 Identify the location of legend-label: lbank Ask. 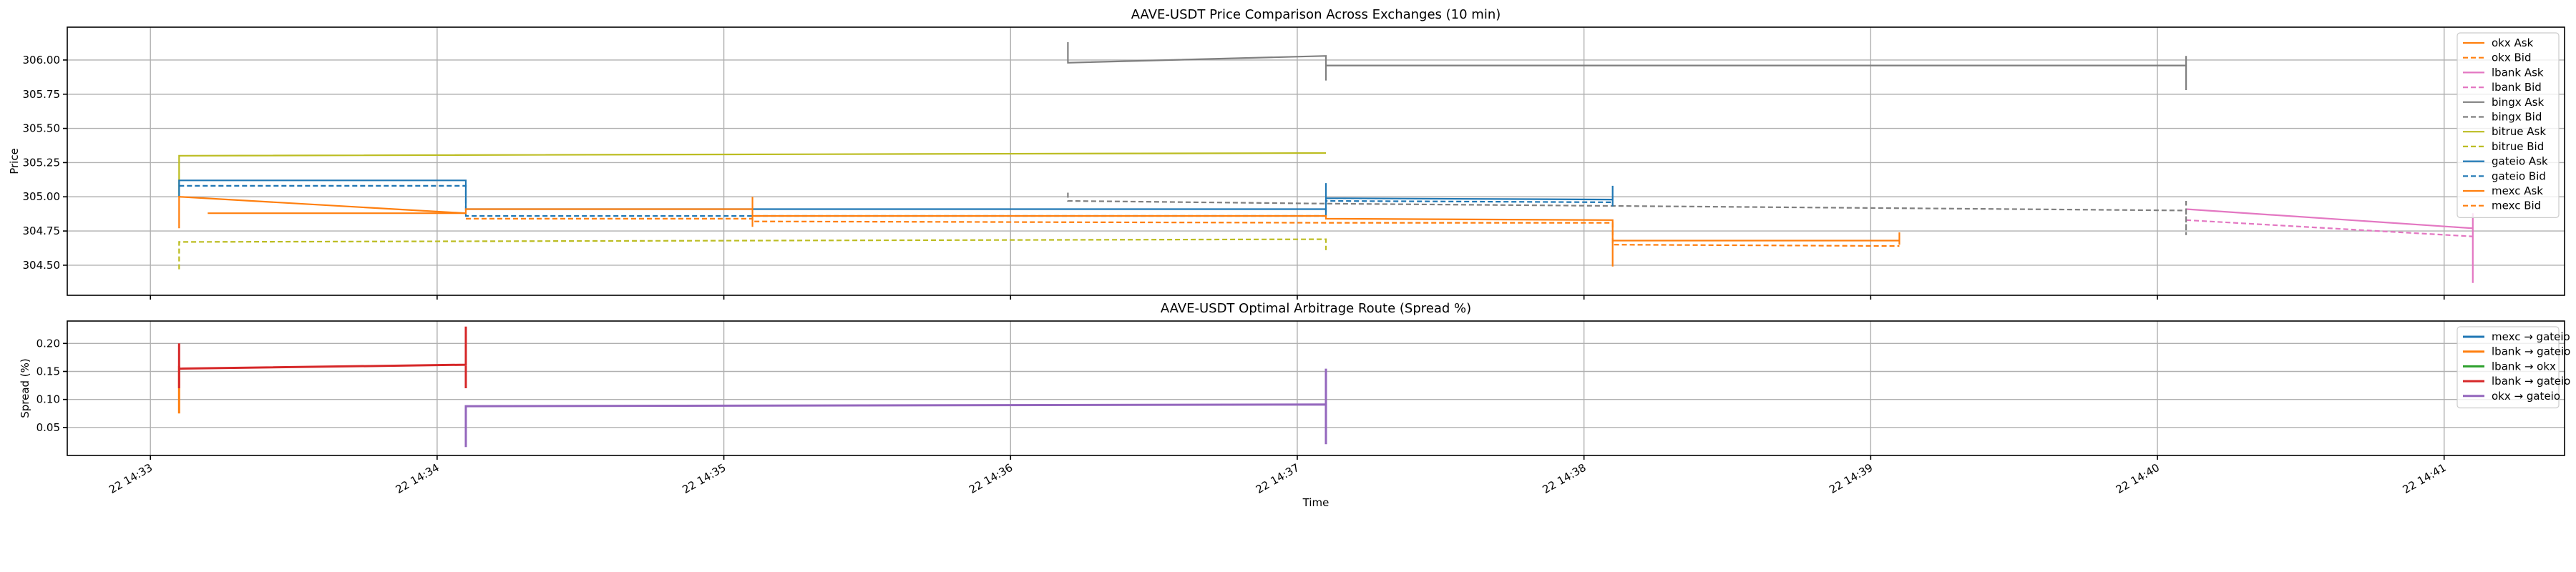
(2518, 72).